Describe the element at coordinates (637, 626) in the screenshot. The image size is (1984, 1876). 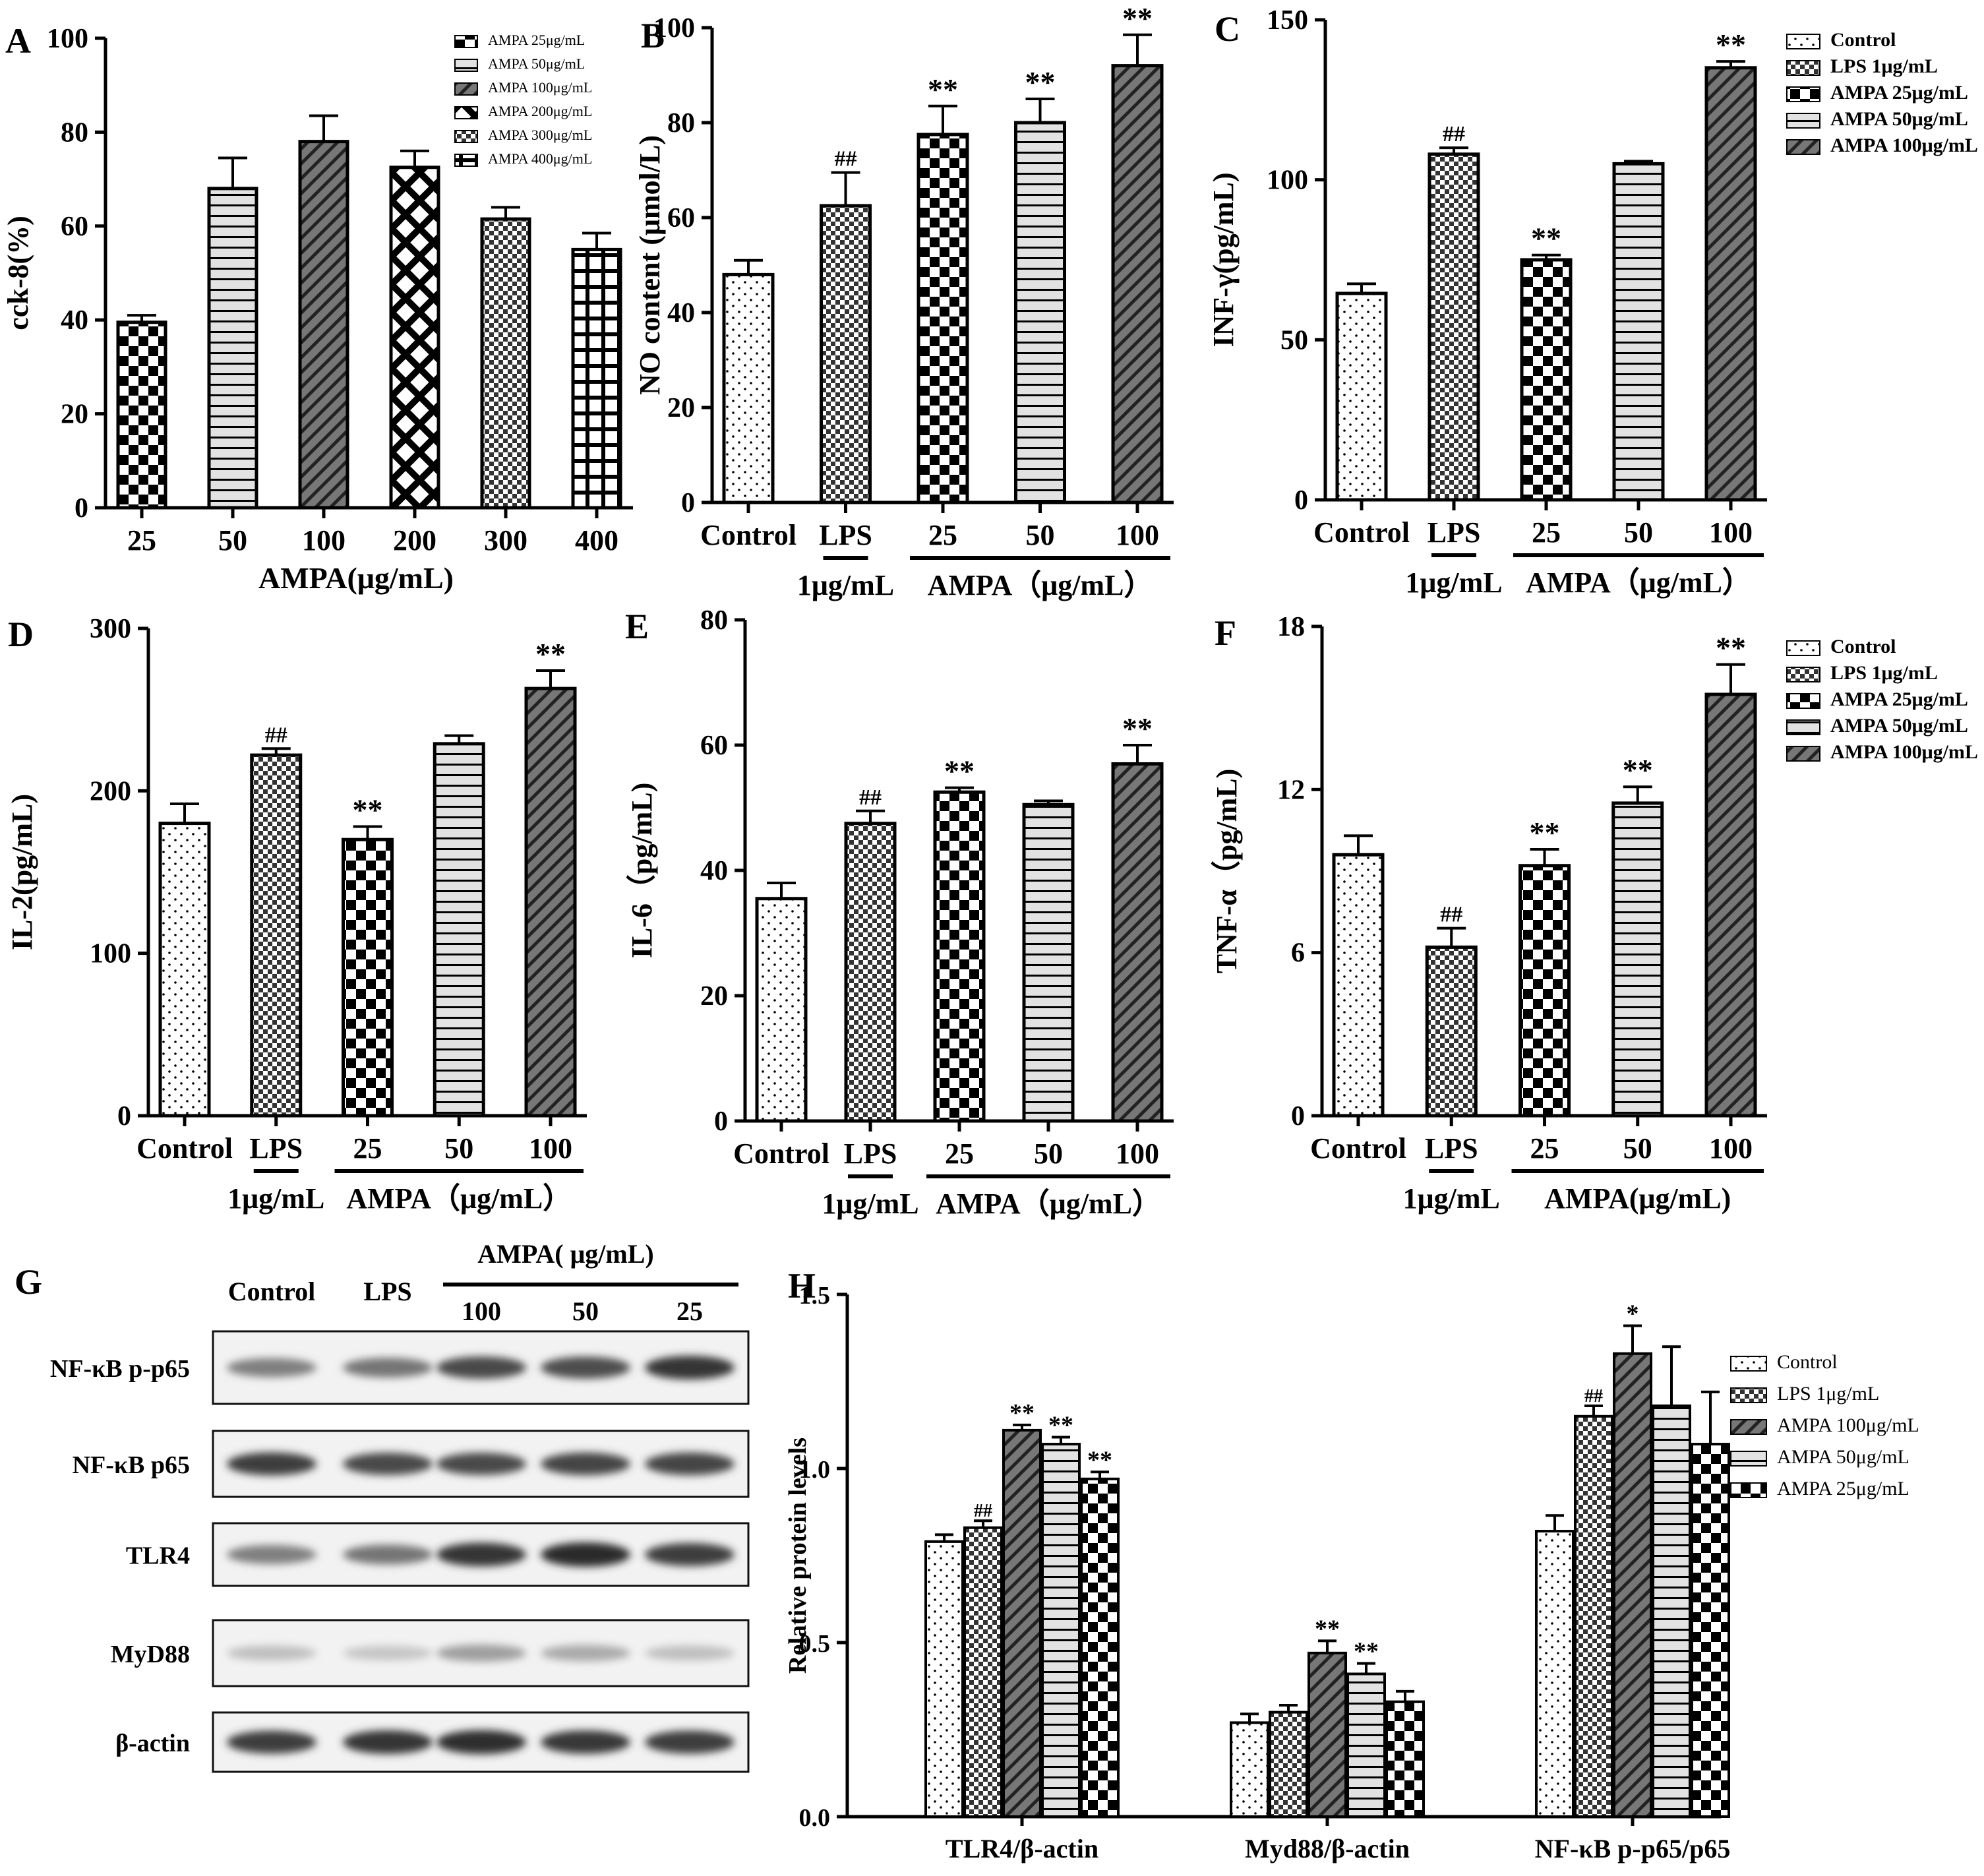
I see `panel-label: E` at that location.